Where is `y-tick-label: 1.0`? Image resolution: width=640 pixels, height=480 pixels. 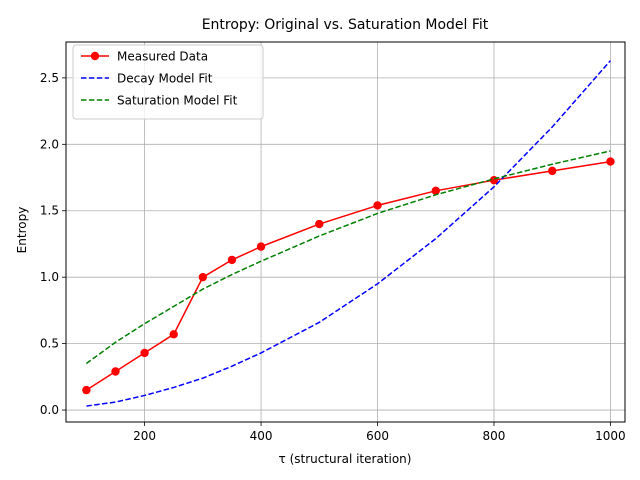
y-tick-label: 1.0 is located at coordinates (49, 277).